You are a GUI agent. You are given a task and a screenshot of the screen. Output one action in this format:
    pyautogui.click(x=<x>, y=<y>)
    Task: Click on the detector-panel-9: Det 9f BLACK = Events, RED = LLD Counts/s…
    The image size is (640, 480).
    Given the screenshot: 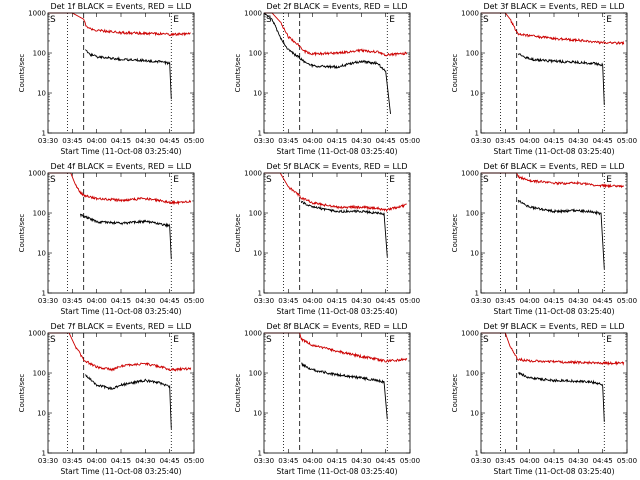 What is the action you would take?
    pyautogui.click(x=544, y=399)
    